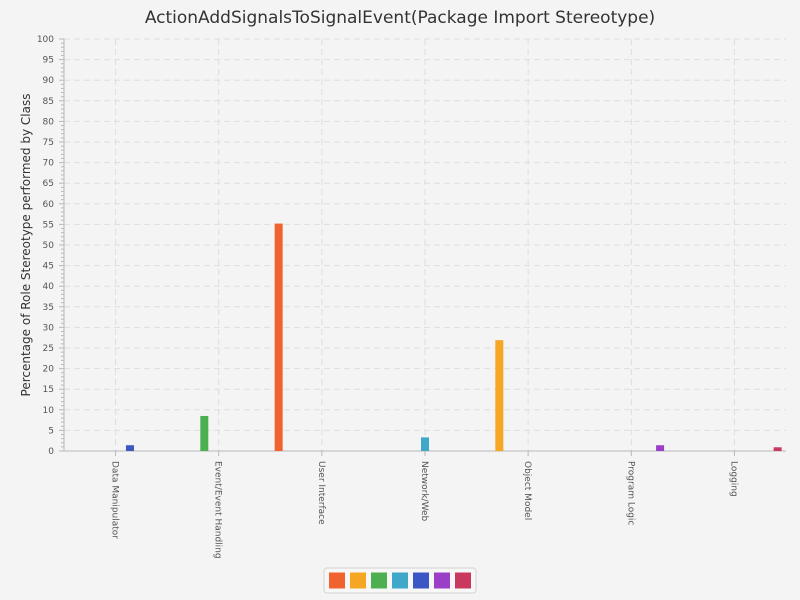 The width and height of the screenshot is (800, 600). What do you see at coordinates (115, 500) in the screenshot?
I see `x-tick-label: Data Manipulator` at bounding box center [115, 500].